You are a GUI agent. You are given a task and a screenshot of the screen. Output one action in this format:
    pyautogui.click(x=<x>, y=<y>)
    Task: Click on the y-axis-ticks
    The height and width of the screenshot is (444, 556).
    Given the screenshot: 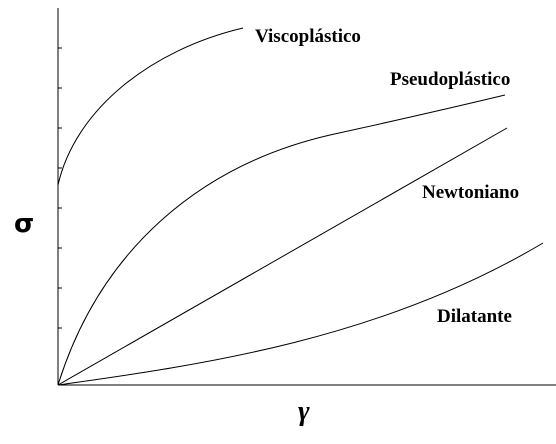 What is the action you would take?
    pyautogui.click(x=60, y=188)
    